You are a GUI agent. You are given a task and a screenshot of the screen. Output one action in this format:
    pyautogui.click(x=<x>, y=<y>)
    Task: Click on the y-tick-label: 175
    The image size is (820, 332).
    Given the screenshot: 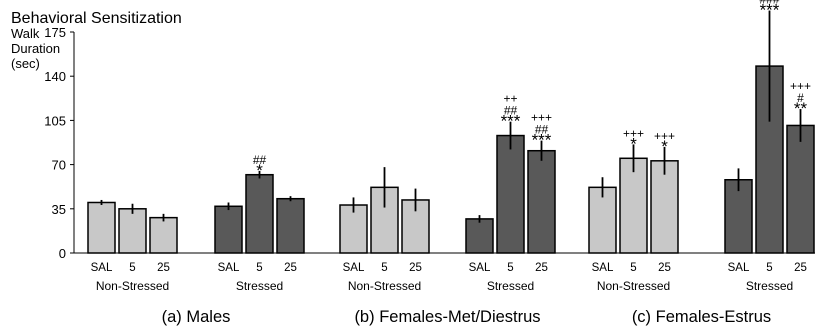 What is the action you would take?
    pyautogui.click(x=55, y=32)
    